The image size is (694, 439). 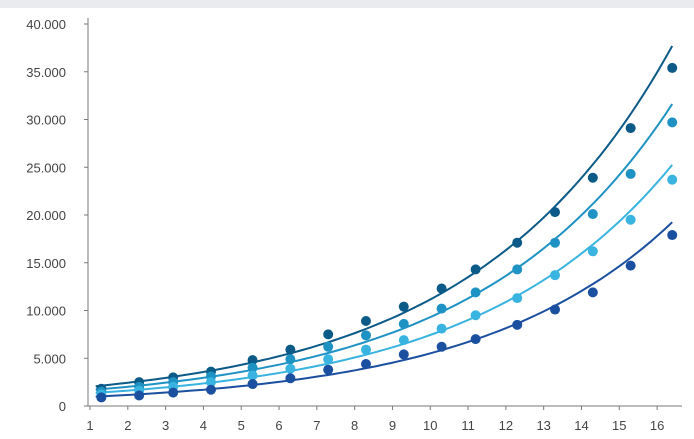 I want to click on x-tick-label: 12, so click(x=506, y=425).